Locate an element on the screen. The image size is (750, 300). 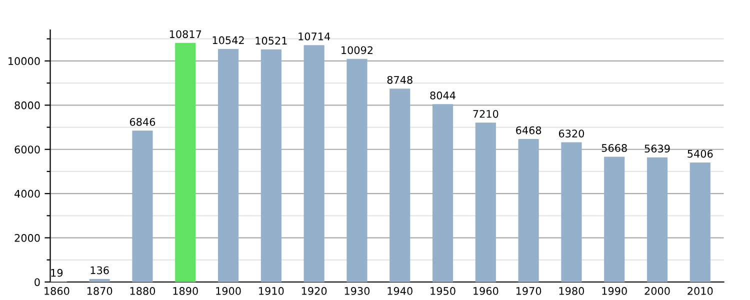
x-tick-label: 1890 is located at coordinates (185, 291).